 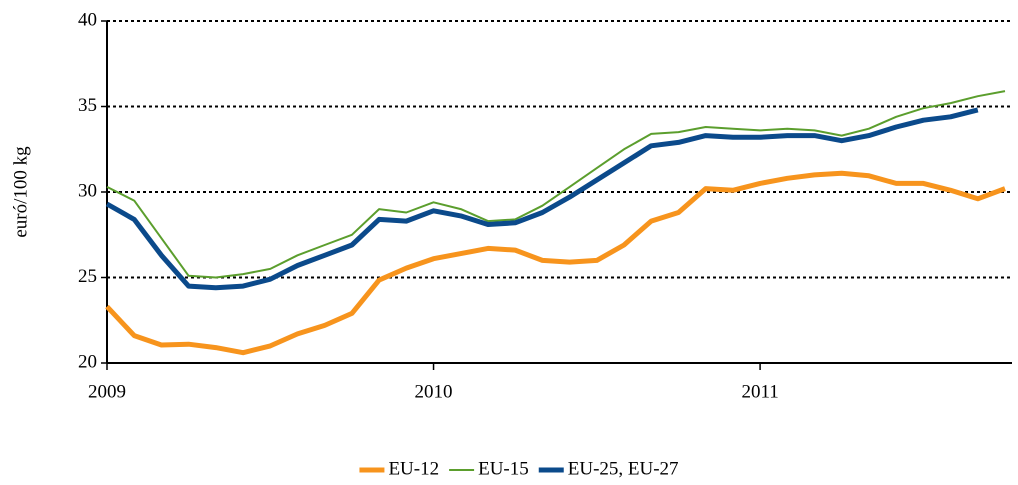 What do you see at coordinates (20, 192) in the screenshot?
I see `y-axis-label: euró/100 kg` at bounding box center [20, 192].